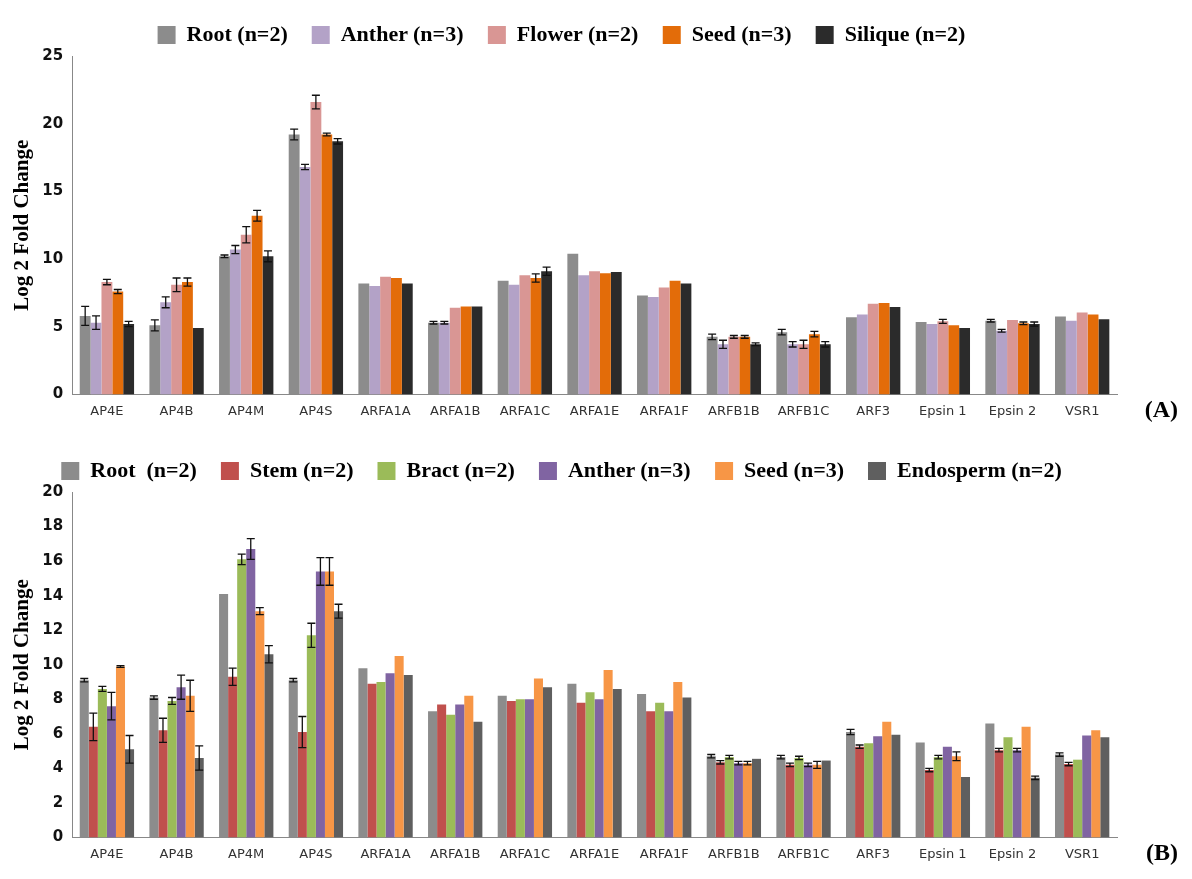  What do you see at coordinates (58, 801) in the screenshot?
I see `y-tick-label: 2` at bounding box center [58, 801].